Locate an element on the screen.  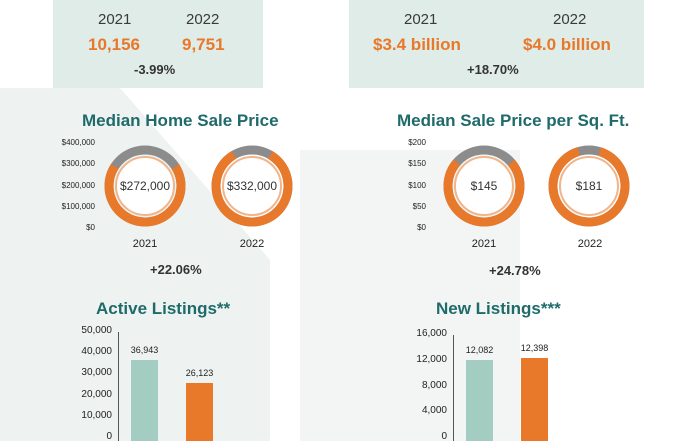
bar-value-label: 12,398 is located at coordinates (534, 348).